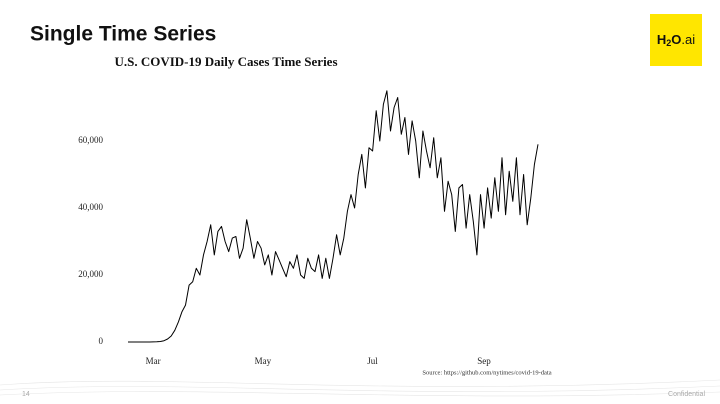 The image size is (720, 404). I want to click on logo-part: 2, so click(668, 43).